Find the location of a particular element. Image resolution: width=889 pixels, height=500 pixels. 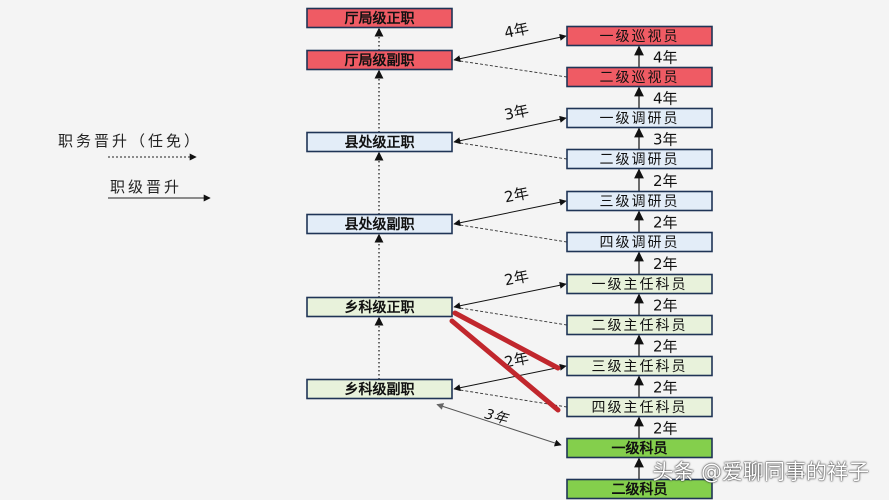

position-node: 厅局级正职 is located at coordinates (379, 18).